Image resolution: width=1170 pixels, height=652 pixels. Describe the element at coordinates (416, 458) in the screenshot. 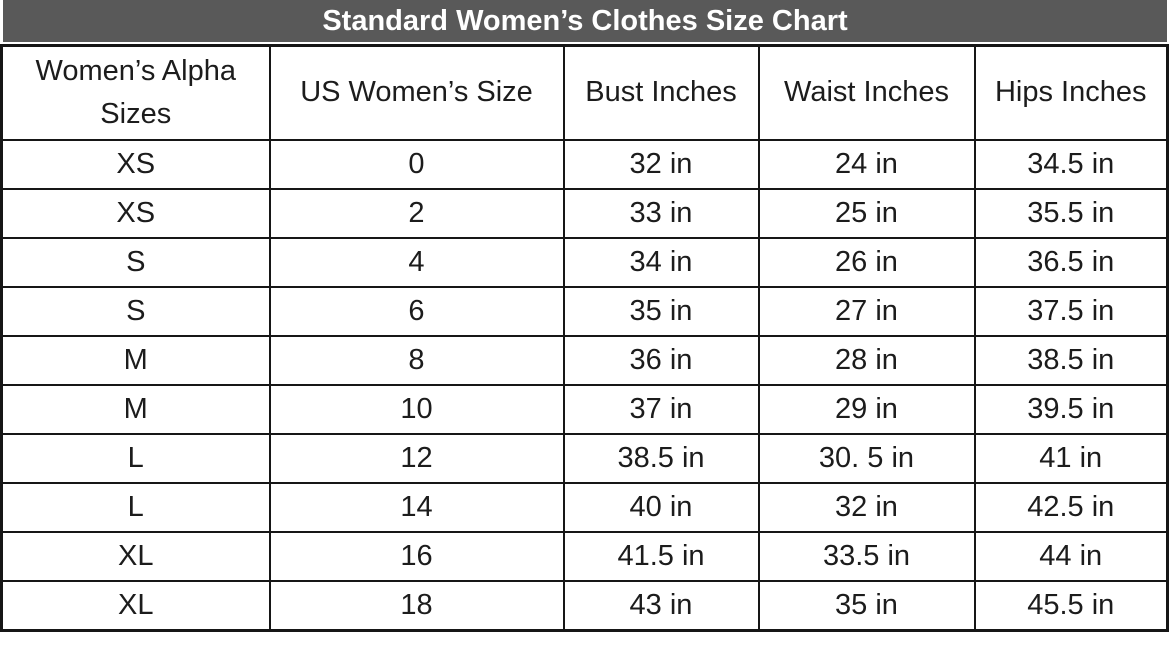

I see `table-cell: 12` at that location.